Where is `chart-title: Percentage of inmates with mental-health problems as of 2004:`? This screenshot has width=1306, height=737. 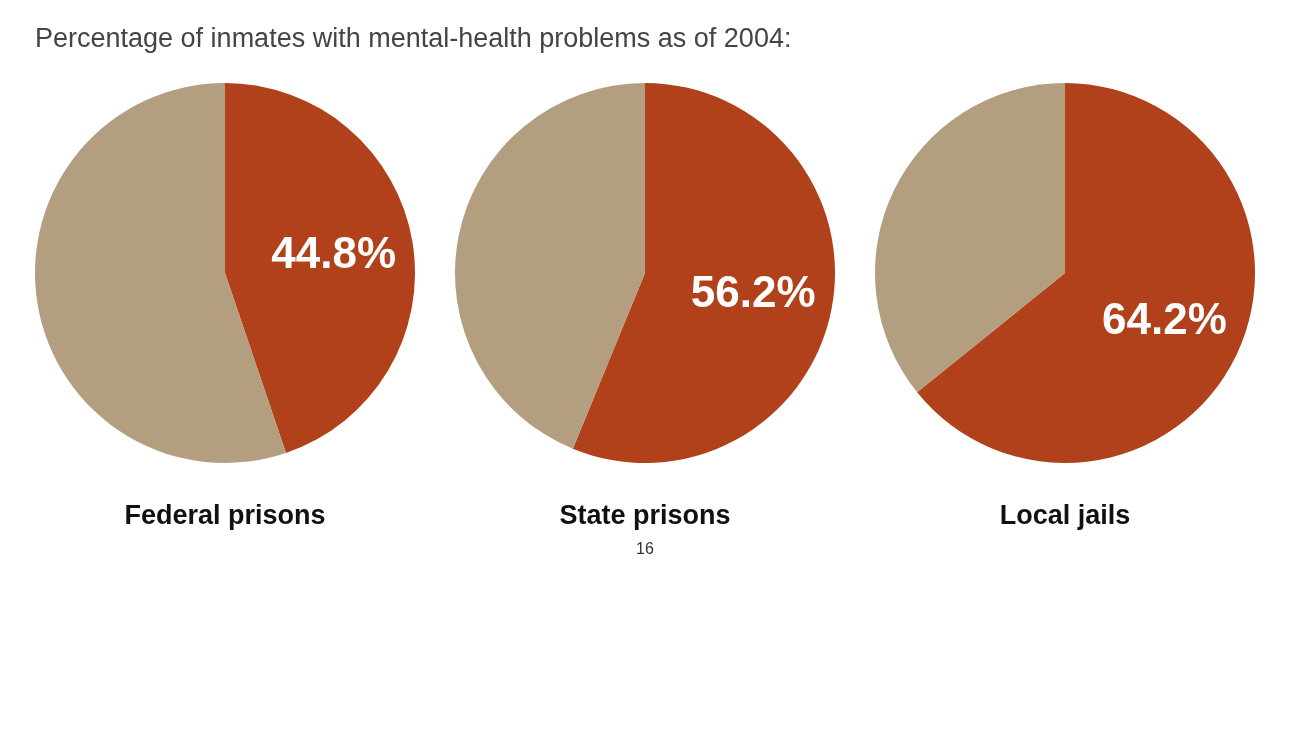
chart-title: Percentage of inmates with mental-health problems as of 2004: is located at coordinates (413, 38).